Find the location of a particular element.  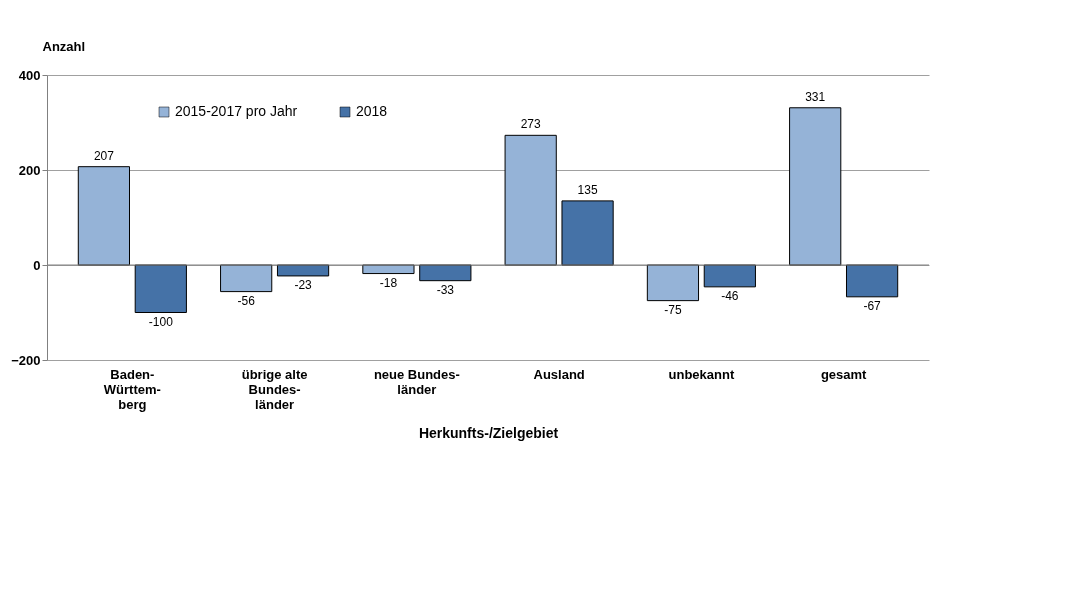

data-label: -67 is located at coordinates (872, 305).